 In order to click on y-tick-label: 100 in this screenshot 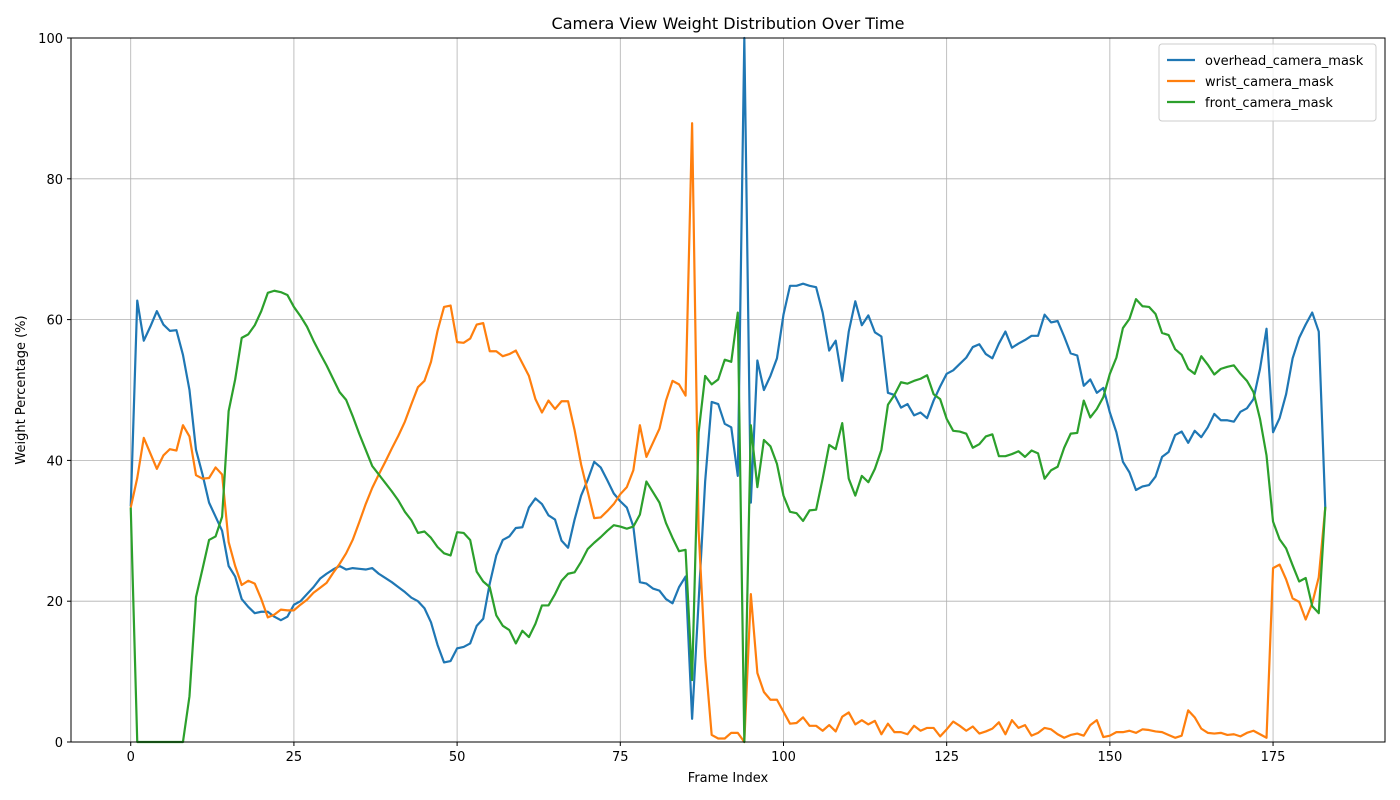, I will do `click(50, 39)`.